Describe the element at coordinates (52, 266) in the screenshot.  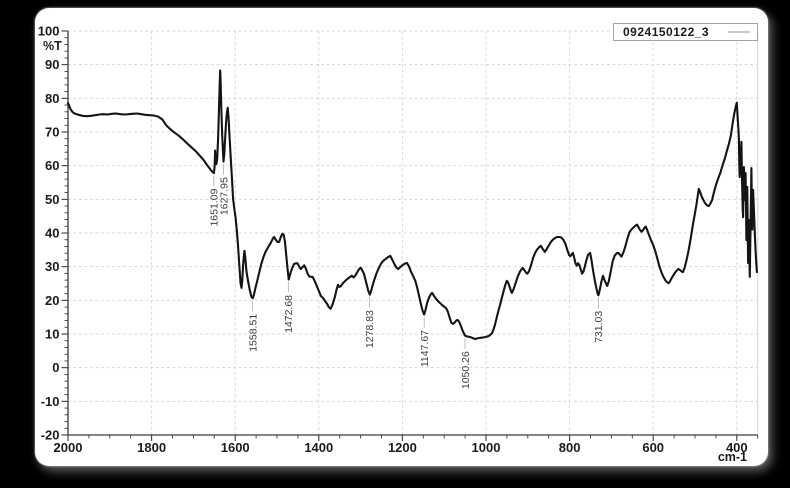
I see `y-tick-label: 30` at that location.